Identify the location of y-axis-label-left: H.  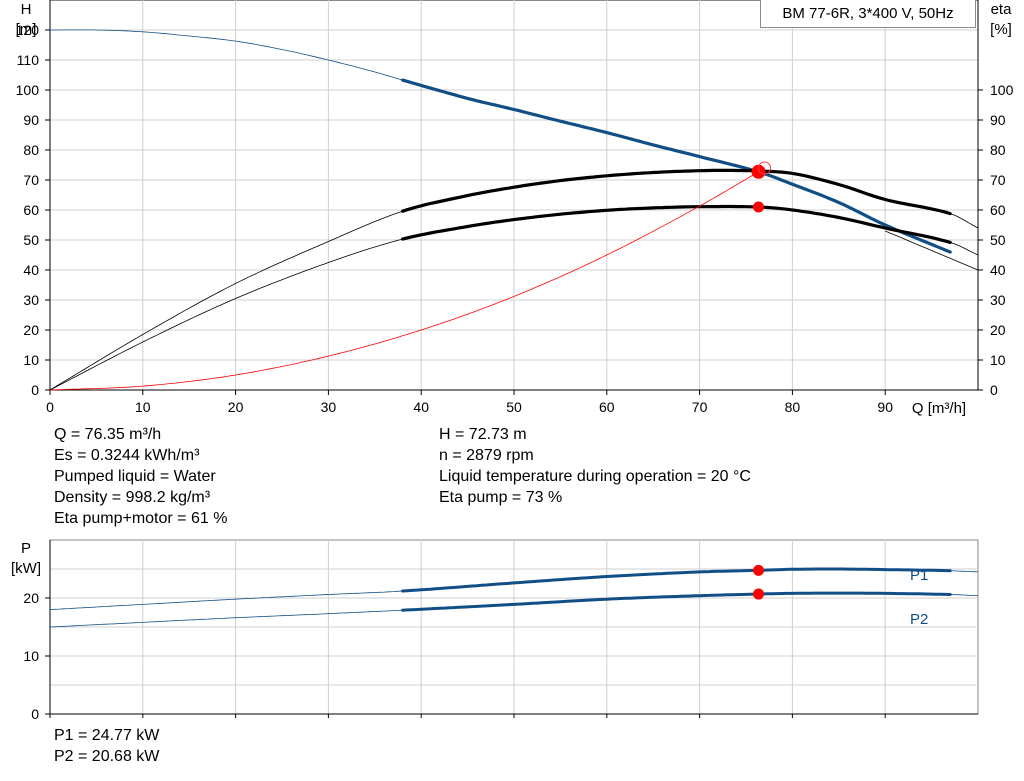
(26, 9).